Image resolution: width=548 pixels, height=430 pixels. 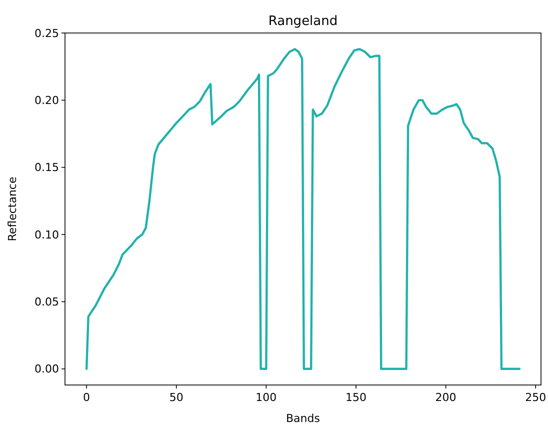 I want to click on x-tick-label: 200, so click(x=445, y=397).